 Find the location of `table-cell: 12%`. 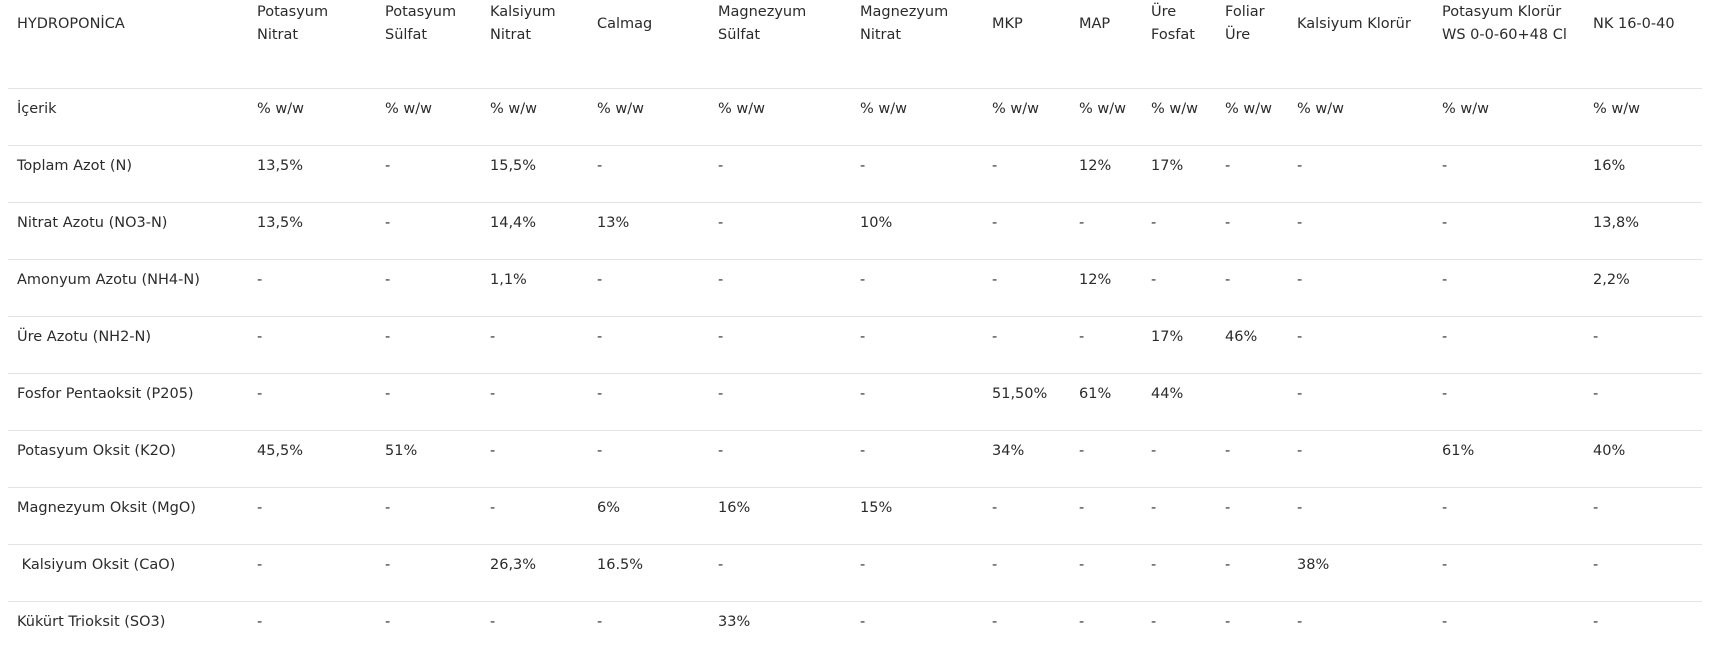

table-cell: 12% is located at coordinates (1106, 288).